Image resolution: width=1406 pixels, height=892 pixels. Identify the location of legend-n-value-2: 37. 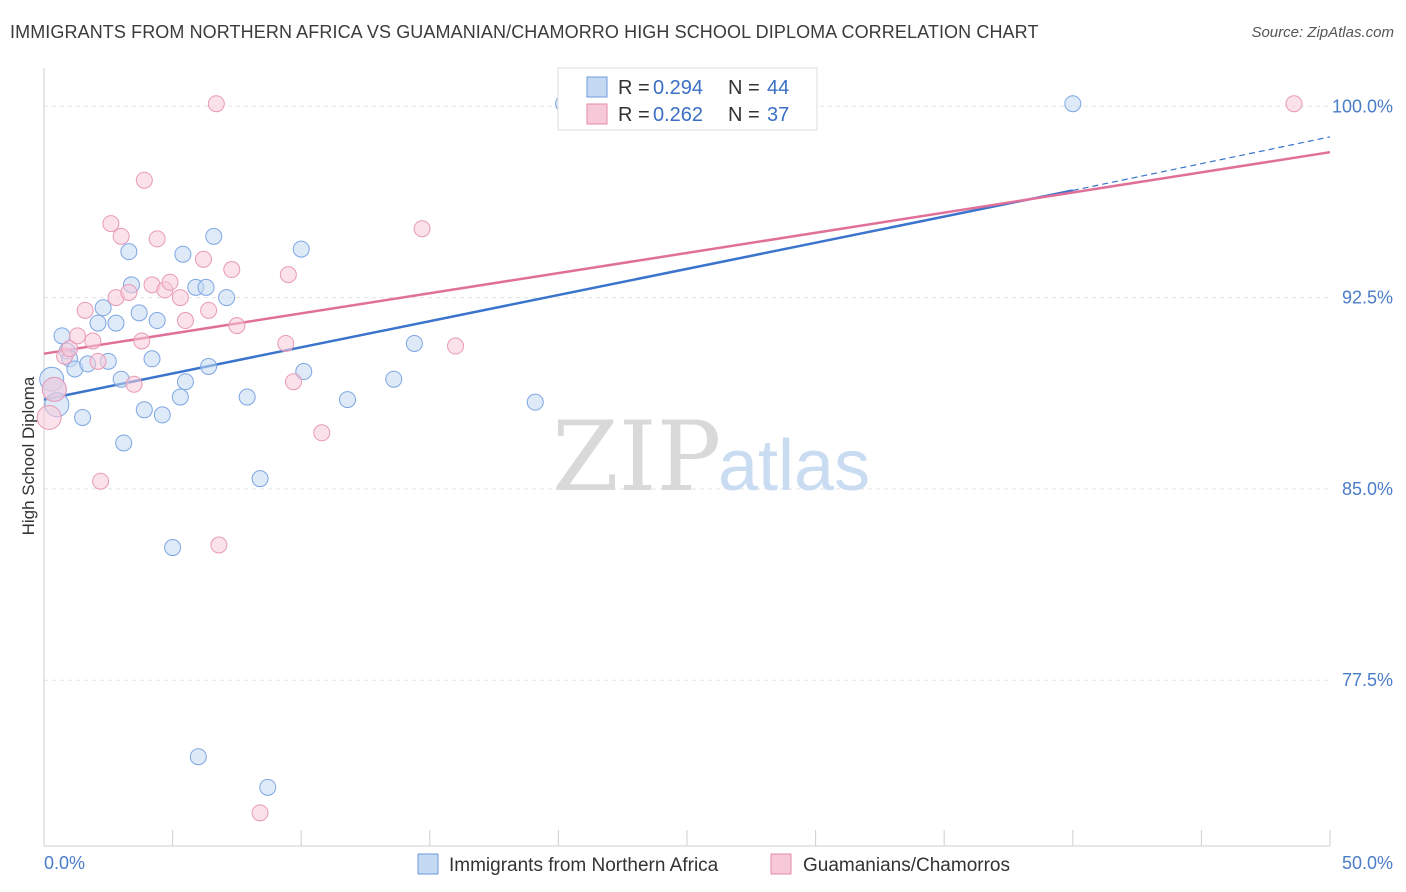
(778, 115).